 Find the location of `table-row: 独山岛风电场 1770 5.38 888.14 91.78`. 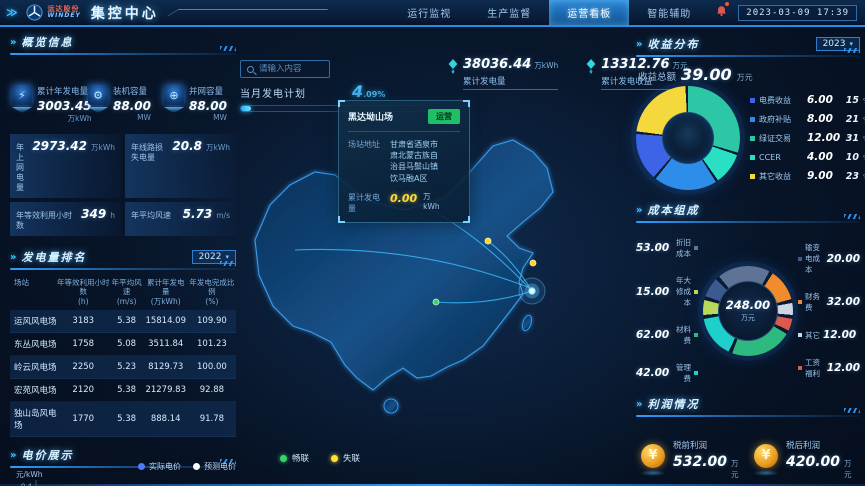

table-row: 独山岛风电场 1770 5.38 888.14 91.78 is located at coordinates (123, 419).